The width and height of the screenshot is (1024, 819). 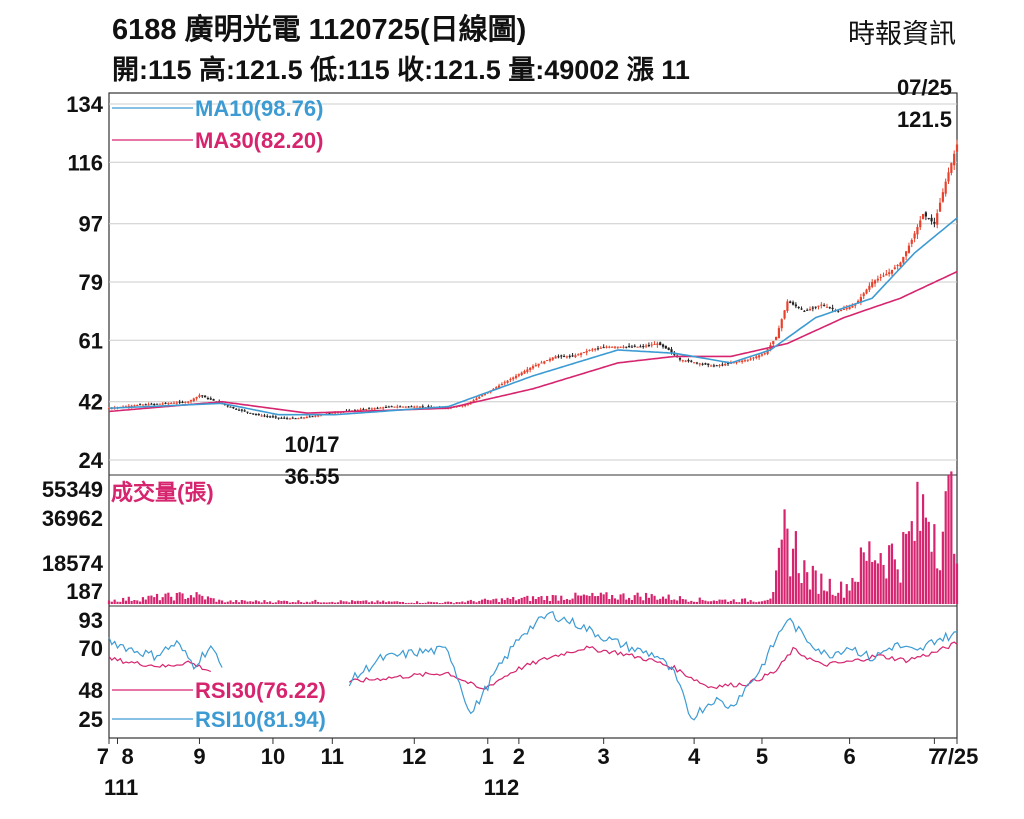 I want to click on annotation-low-value: 36.55, so click(x=311, y=476).